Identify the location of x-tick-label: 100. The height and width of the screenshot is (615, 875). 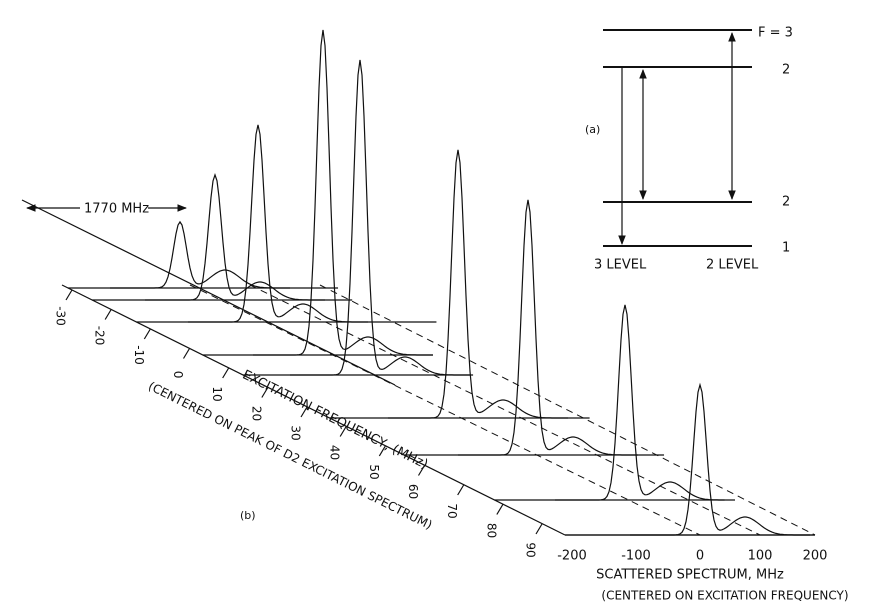
(760, 556).